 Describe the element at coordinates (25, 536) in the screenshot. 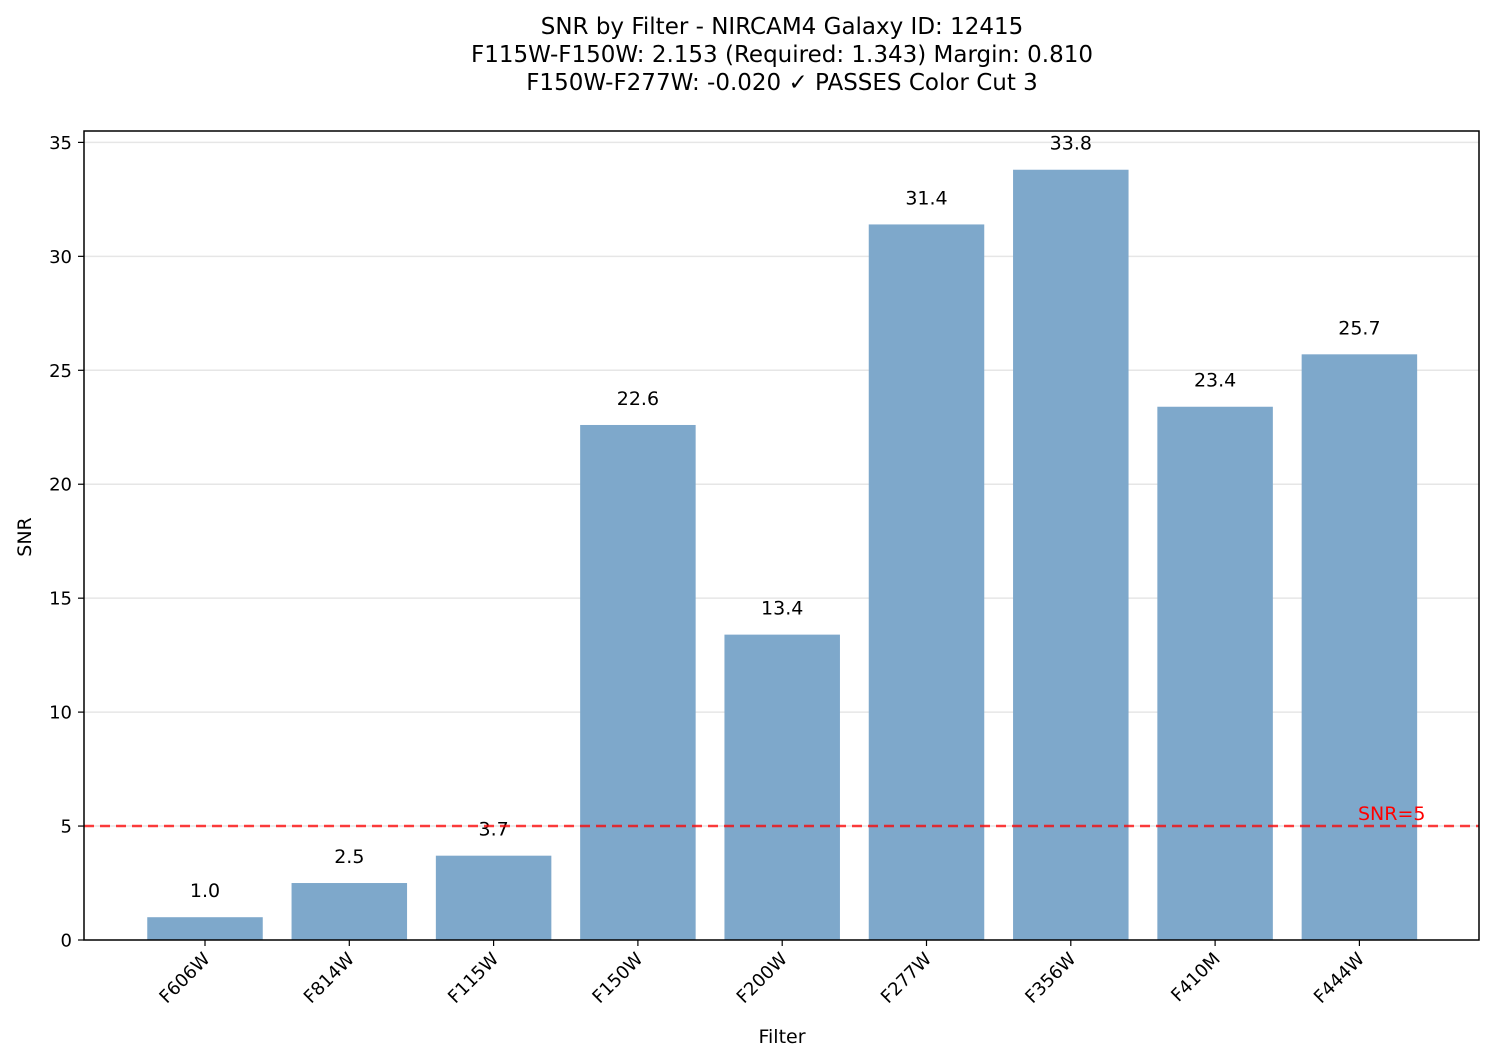

I see `y-axis-label: SNR` at that location.